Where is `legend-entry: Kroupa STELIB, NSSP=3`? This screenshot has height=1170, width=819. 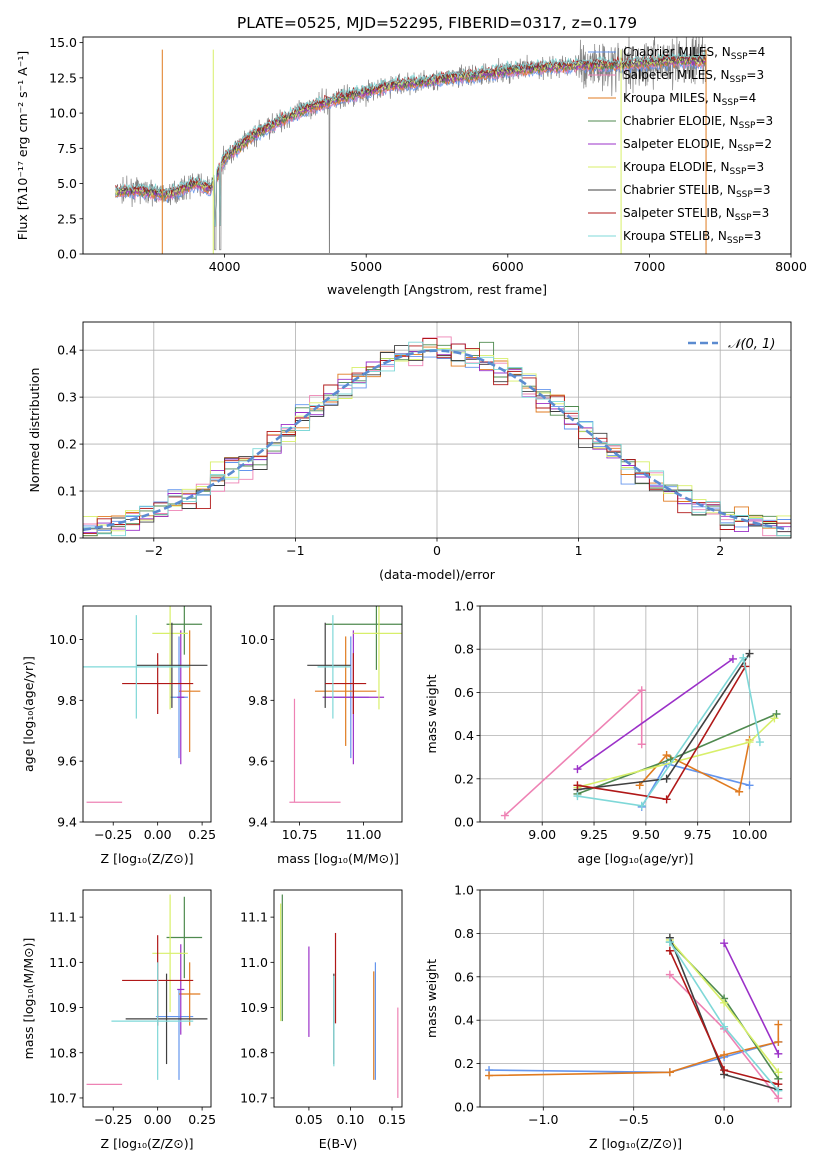
legend-entry: Kroupa STELIB, NSSP=3 is located at coordinates (692, 237).